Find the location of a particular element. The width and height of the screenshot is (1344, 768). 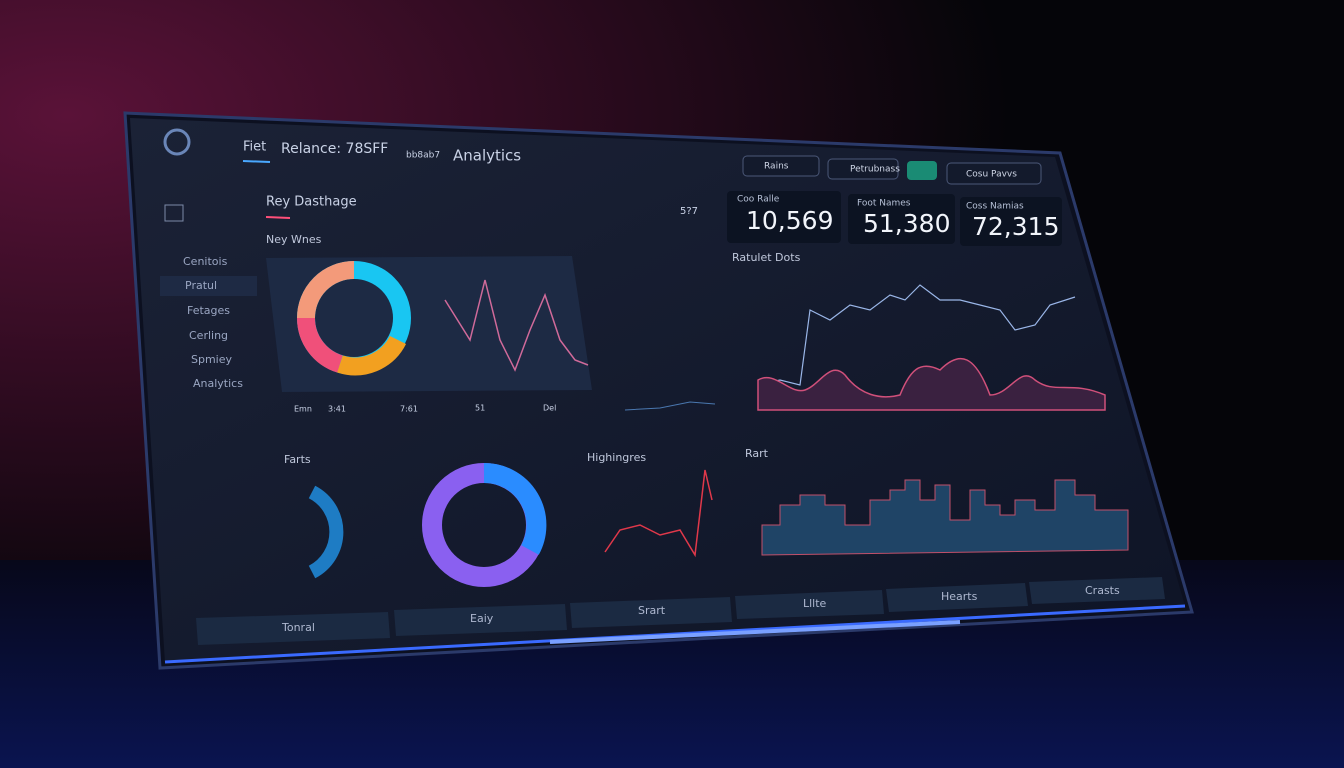

kpi-value: 10,569 is located at coordinates (789, 220).